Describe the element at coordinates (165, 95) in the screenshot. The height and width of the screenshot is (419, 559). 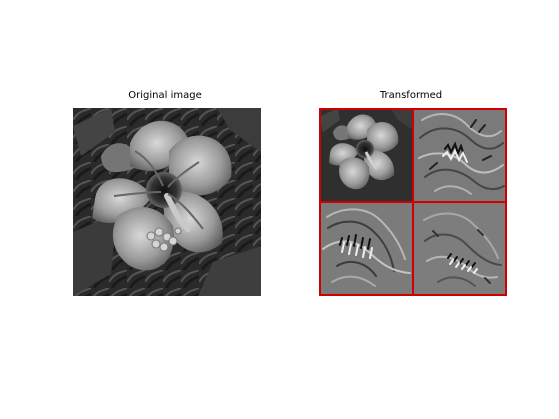
I see `original-image-title: Original image` at that location.